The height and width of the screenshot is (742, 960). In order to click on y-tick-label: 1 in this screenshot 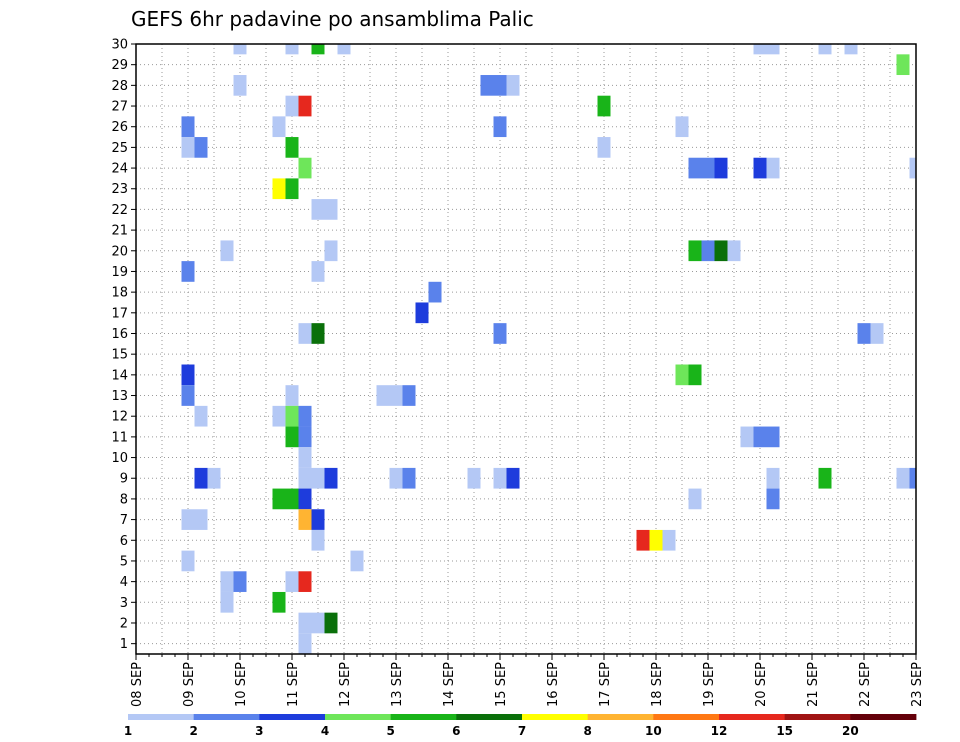, I will do `click(124, 644)`.